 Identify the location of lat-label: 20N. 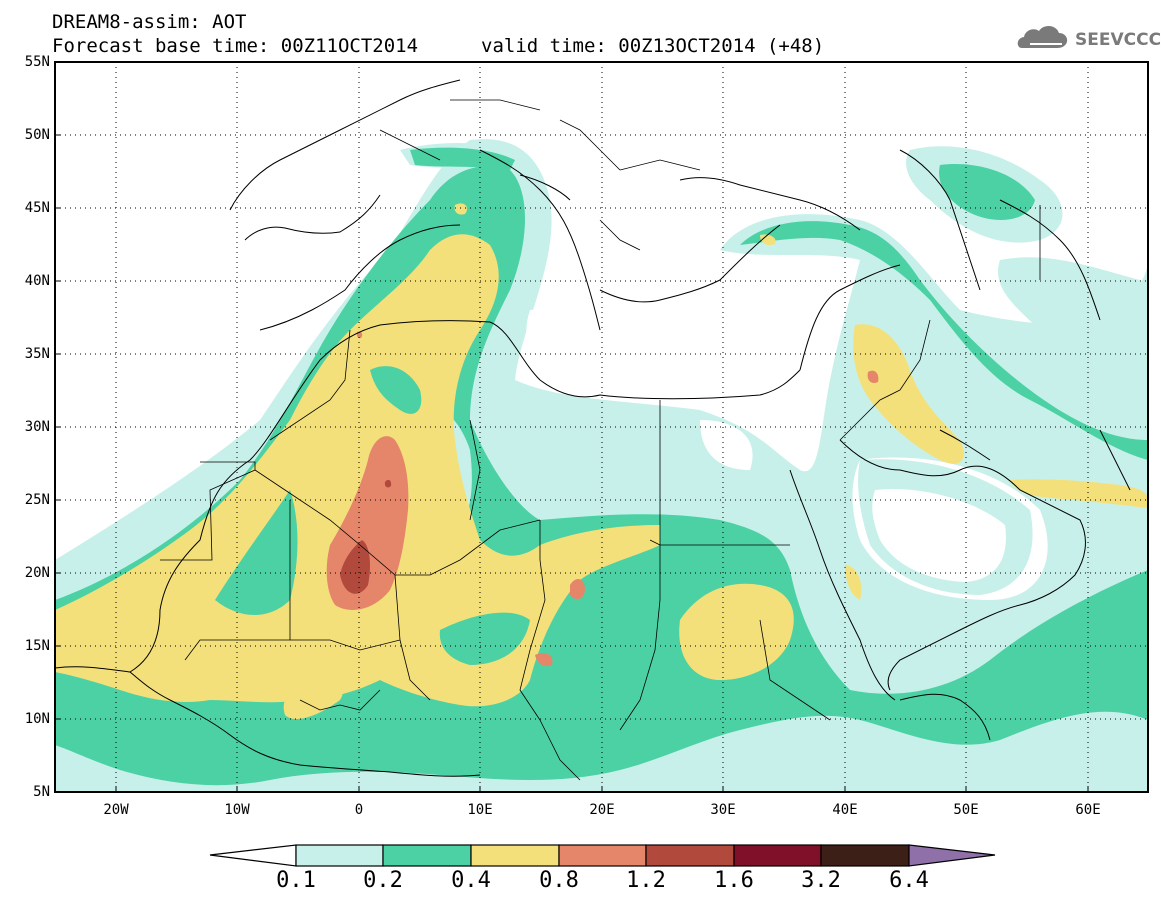
(37, 573).